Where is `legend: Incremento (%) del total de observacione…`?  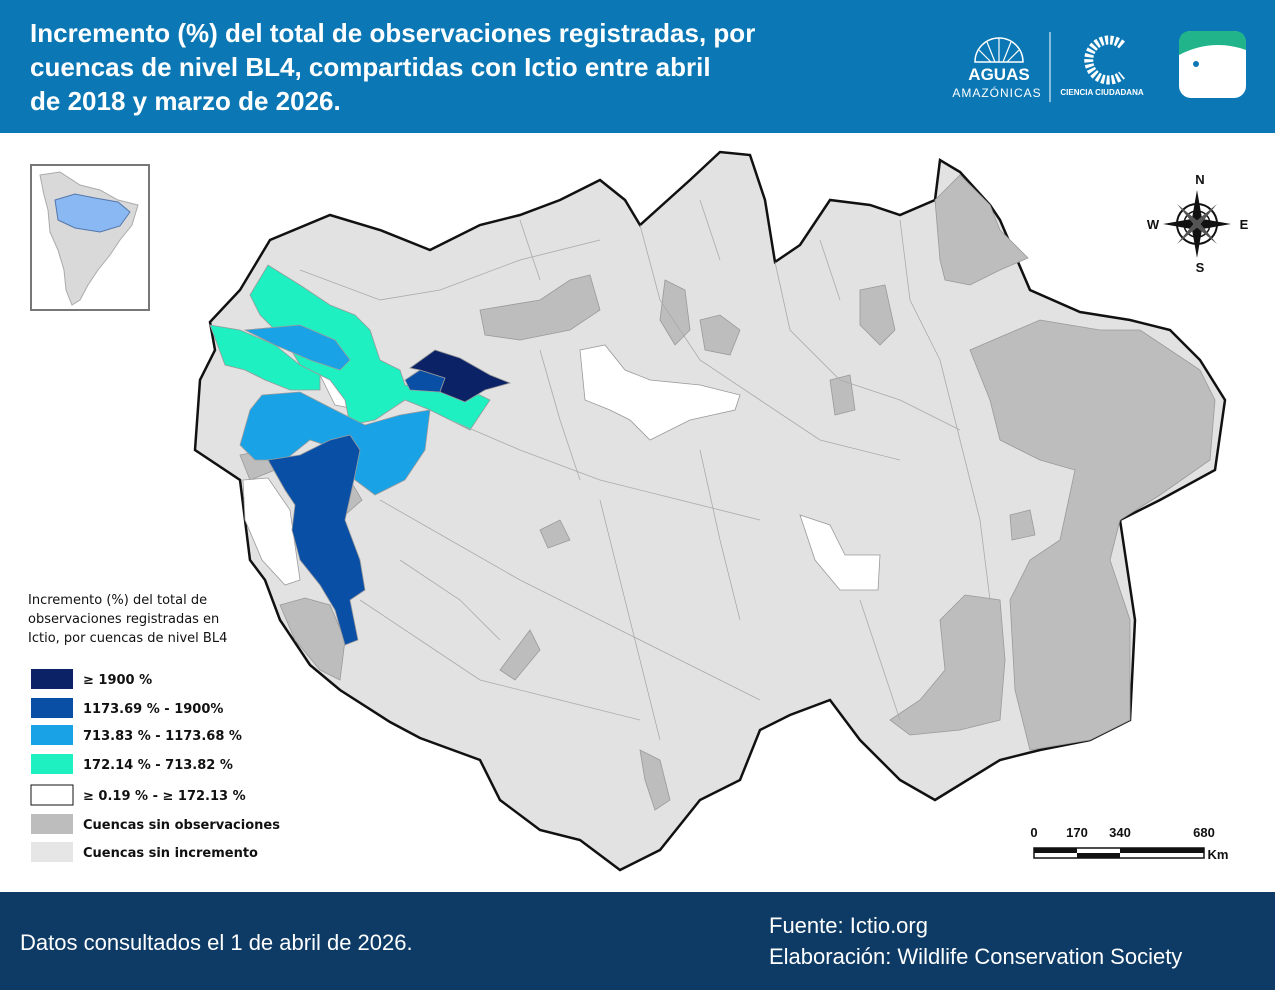
legend: Incremento (%) del total de observacione… is located at coordinates (154, 727).